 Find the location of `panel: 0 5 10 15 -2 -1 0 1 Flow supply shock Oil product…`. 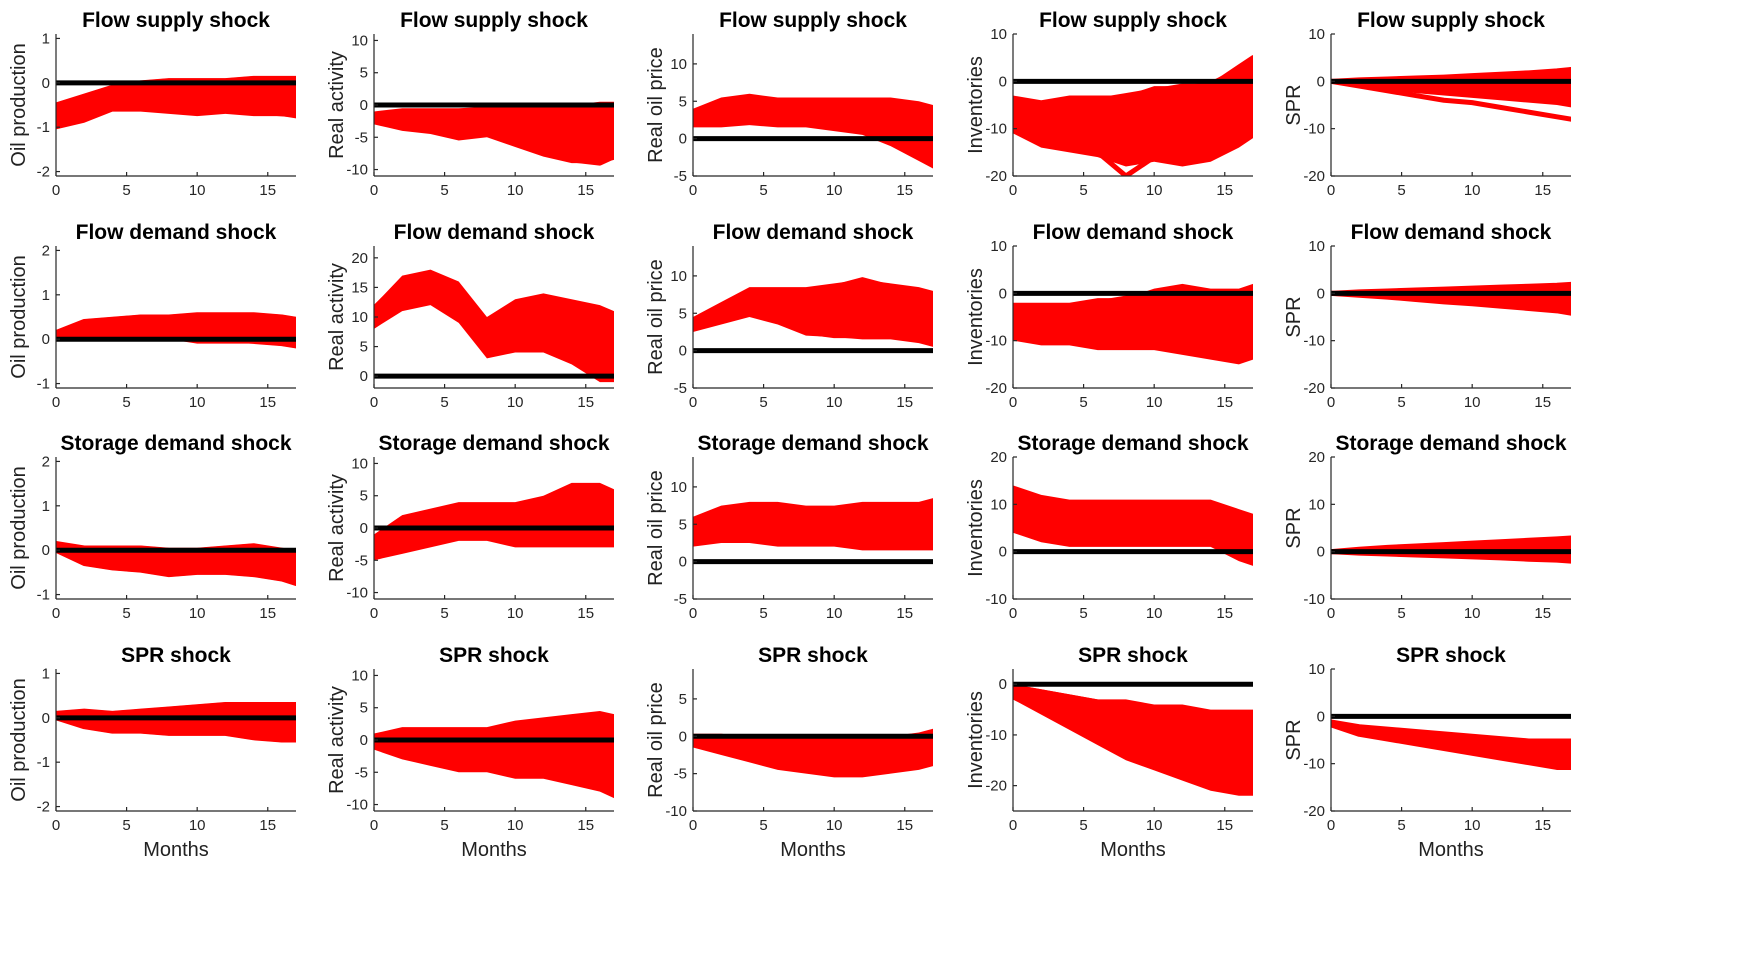

panel: 0 5 10 15 -2 -1 0 1 Flow supply shock Oil product… is located at coordinates (152, 104).